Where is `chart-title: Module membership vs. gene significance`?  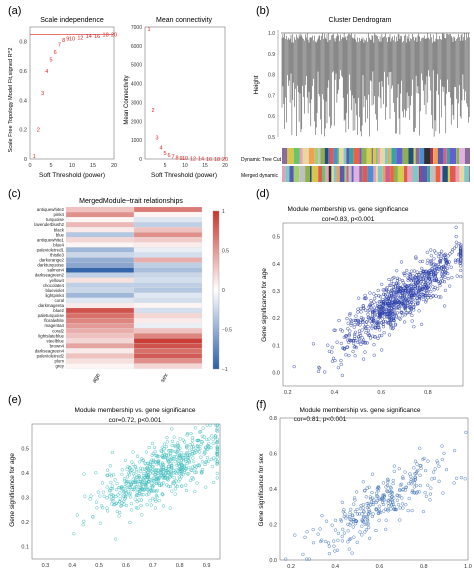
chart-title: Module membership vs. gene significance is located at coordinates (134, 410).